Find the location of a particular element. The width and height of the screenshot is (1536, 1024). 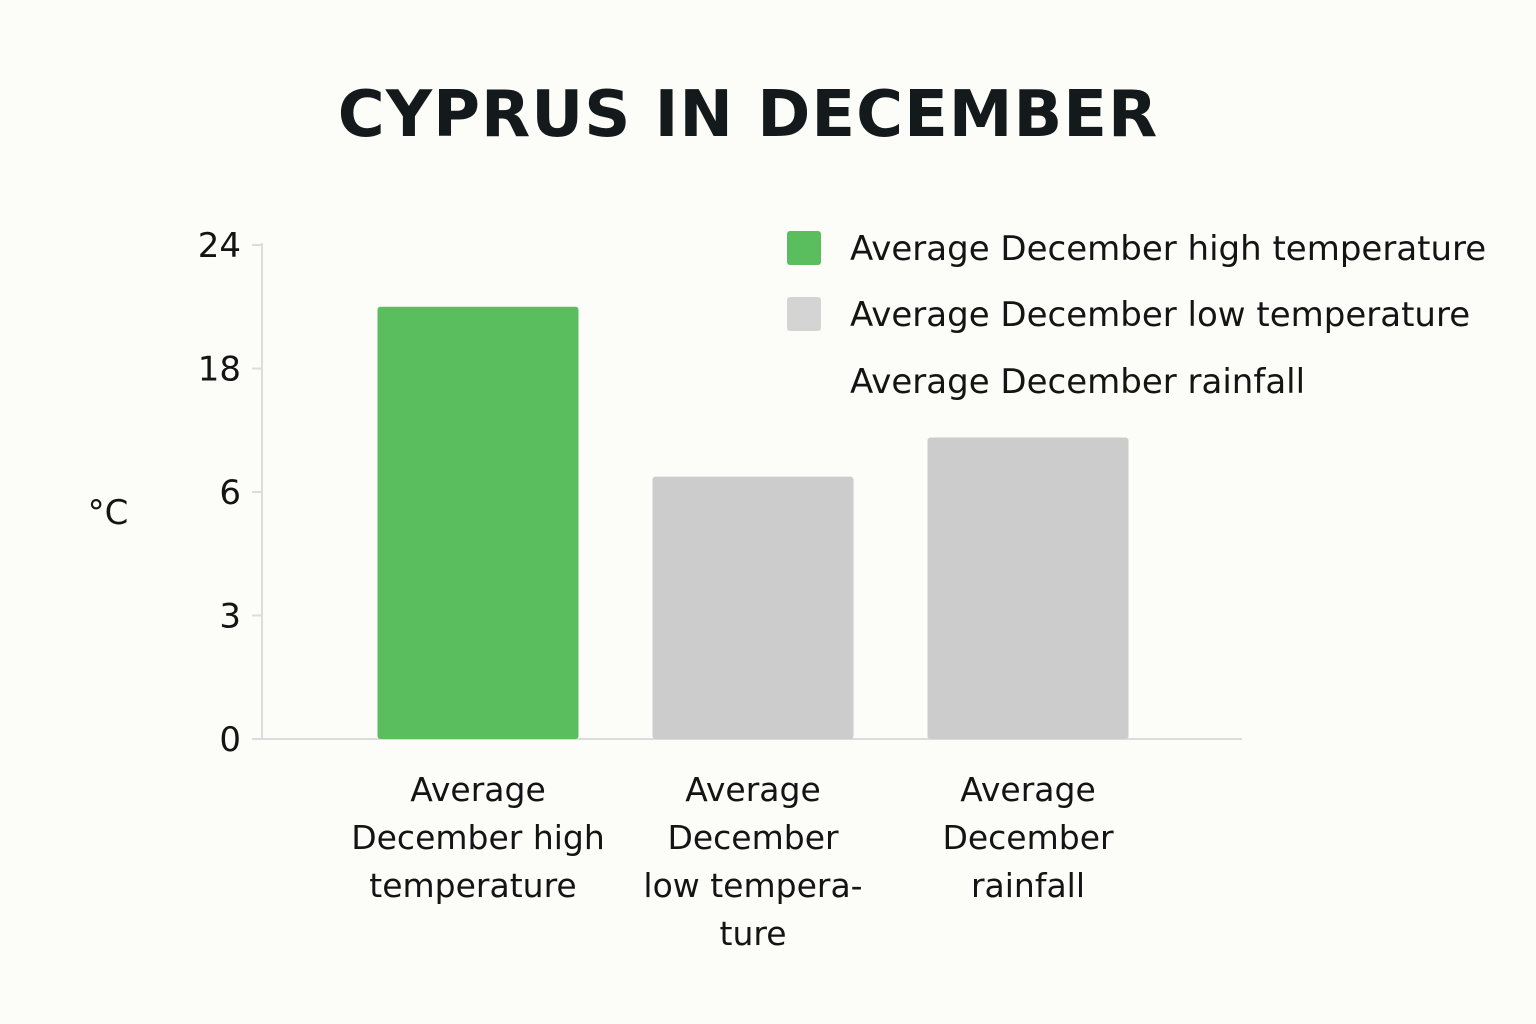

y-tick-label: 0 is located at coordinates (230, 740).